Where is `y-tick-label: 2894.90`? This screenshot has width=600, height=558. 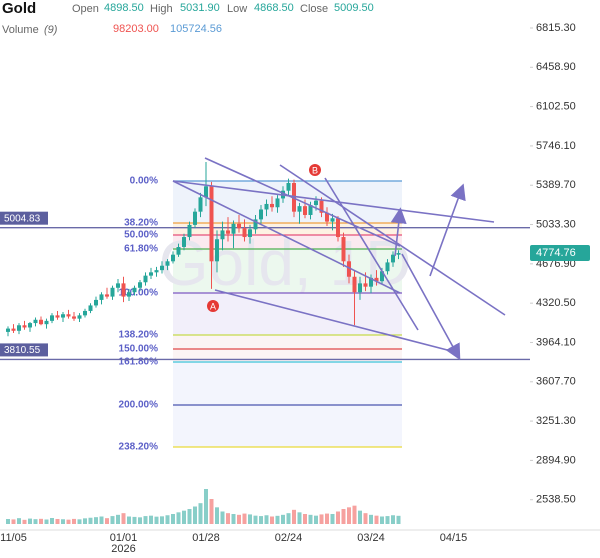
y-tick-label: 2894.90 is located at coordinates (556, 460).